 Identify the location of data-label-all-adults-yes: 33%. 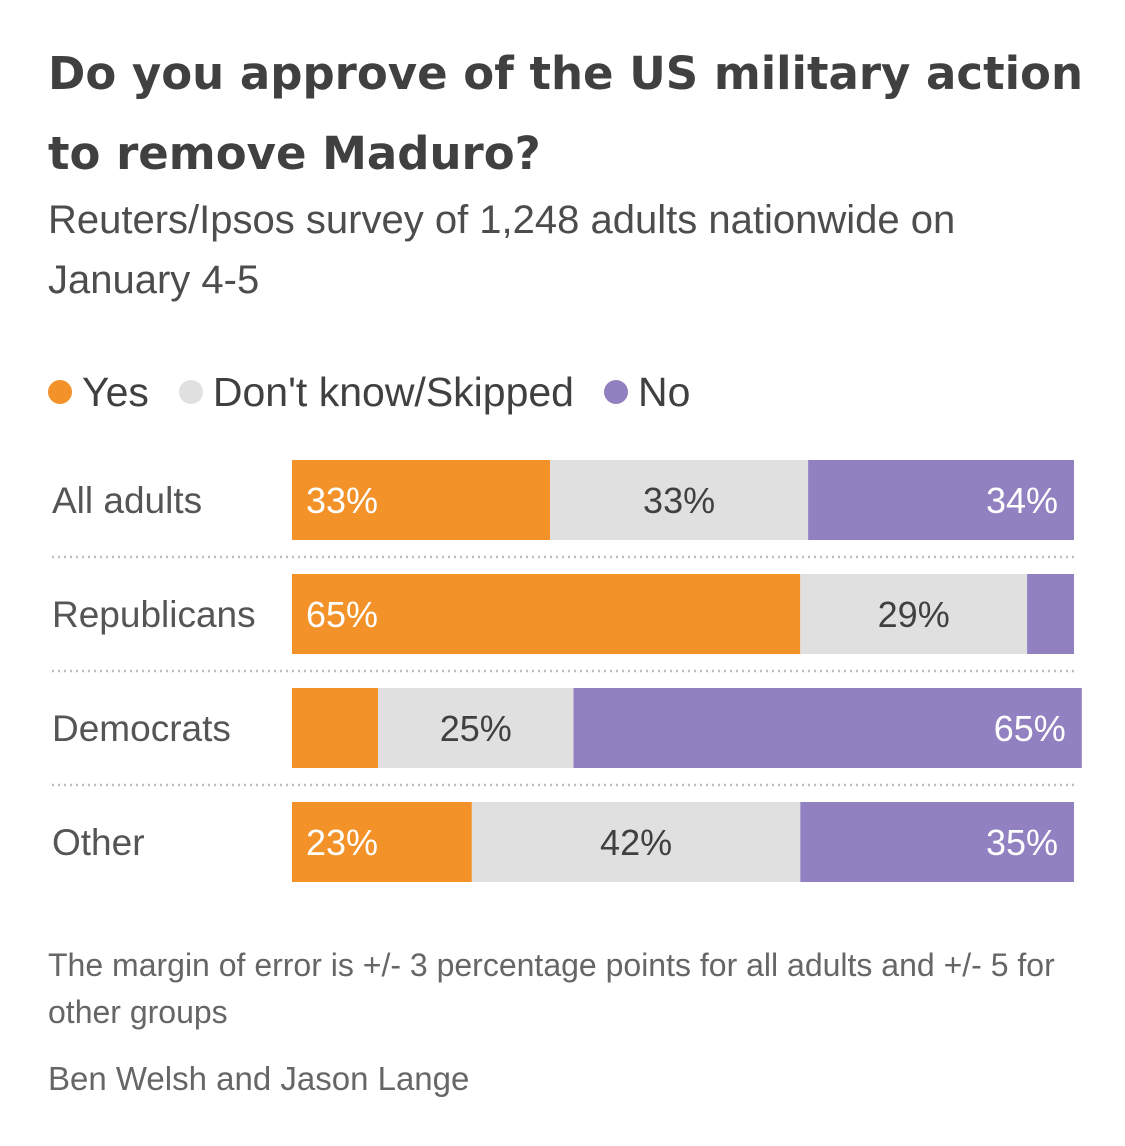
(342, 500).